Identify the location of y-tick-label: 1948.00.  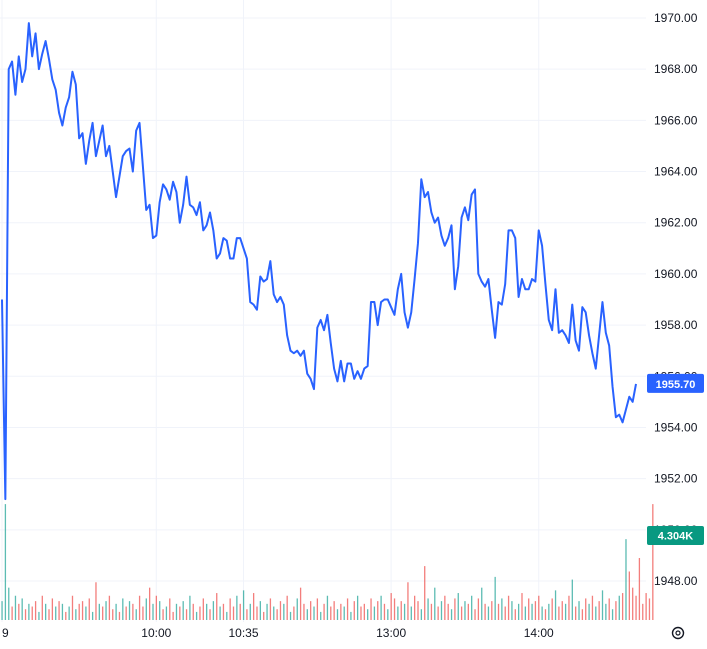
(676, 581).